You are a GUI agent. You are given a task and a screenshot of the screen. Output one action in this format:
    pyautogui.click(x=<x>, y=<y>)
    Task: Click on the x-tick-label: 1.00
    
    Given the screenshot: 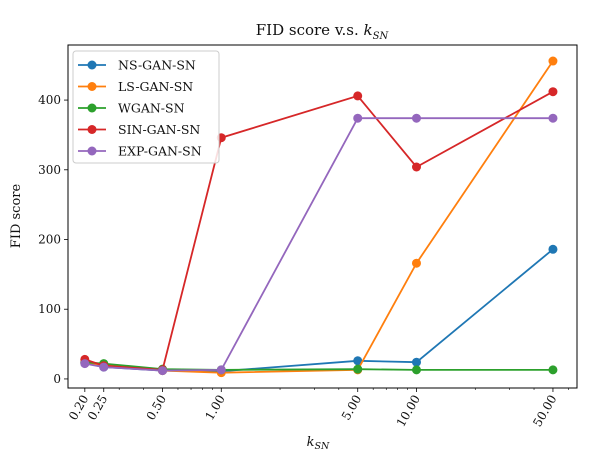 What is the action you would take?
    pyautogui.click(x=214, y=408)
    